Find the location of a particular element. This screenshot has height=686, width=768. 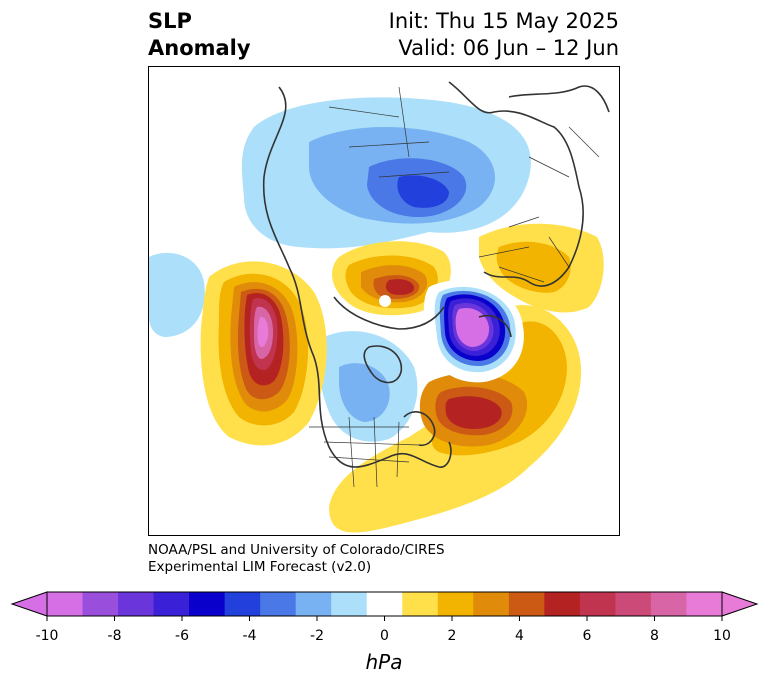

colorbar-tick-label: -2 is located at coordinates (317, 636).